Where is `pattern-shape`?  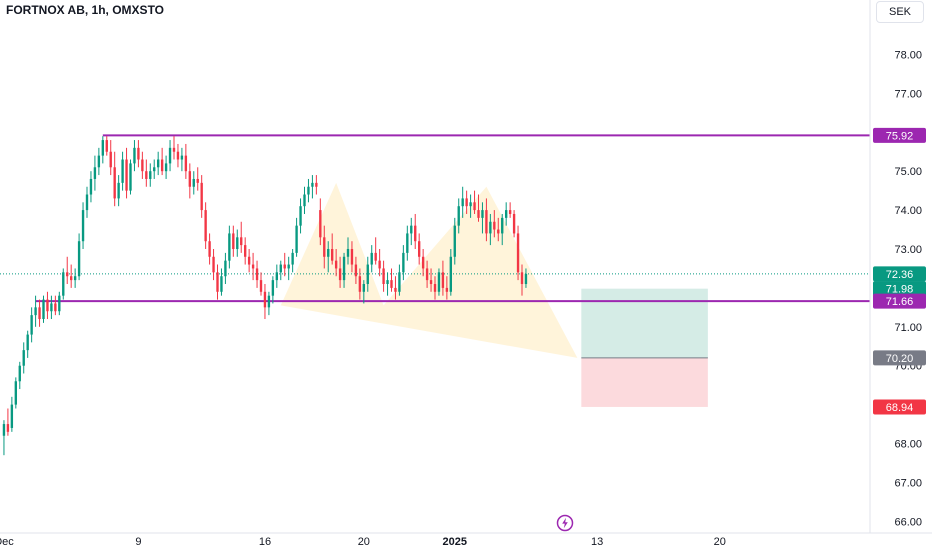 pattern-shape is located at coordinates (429, 270).